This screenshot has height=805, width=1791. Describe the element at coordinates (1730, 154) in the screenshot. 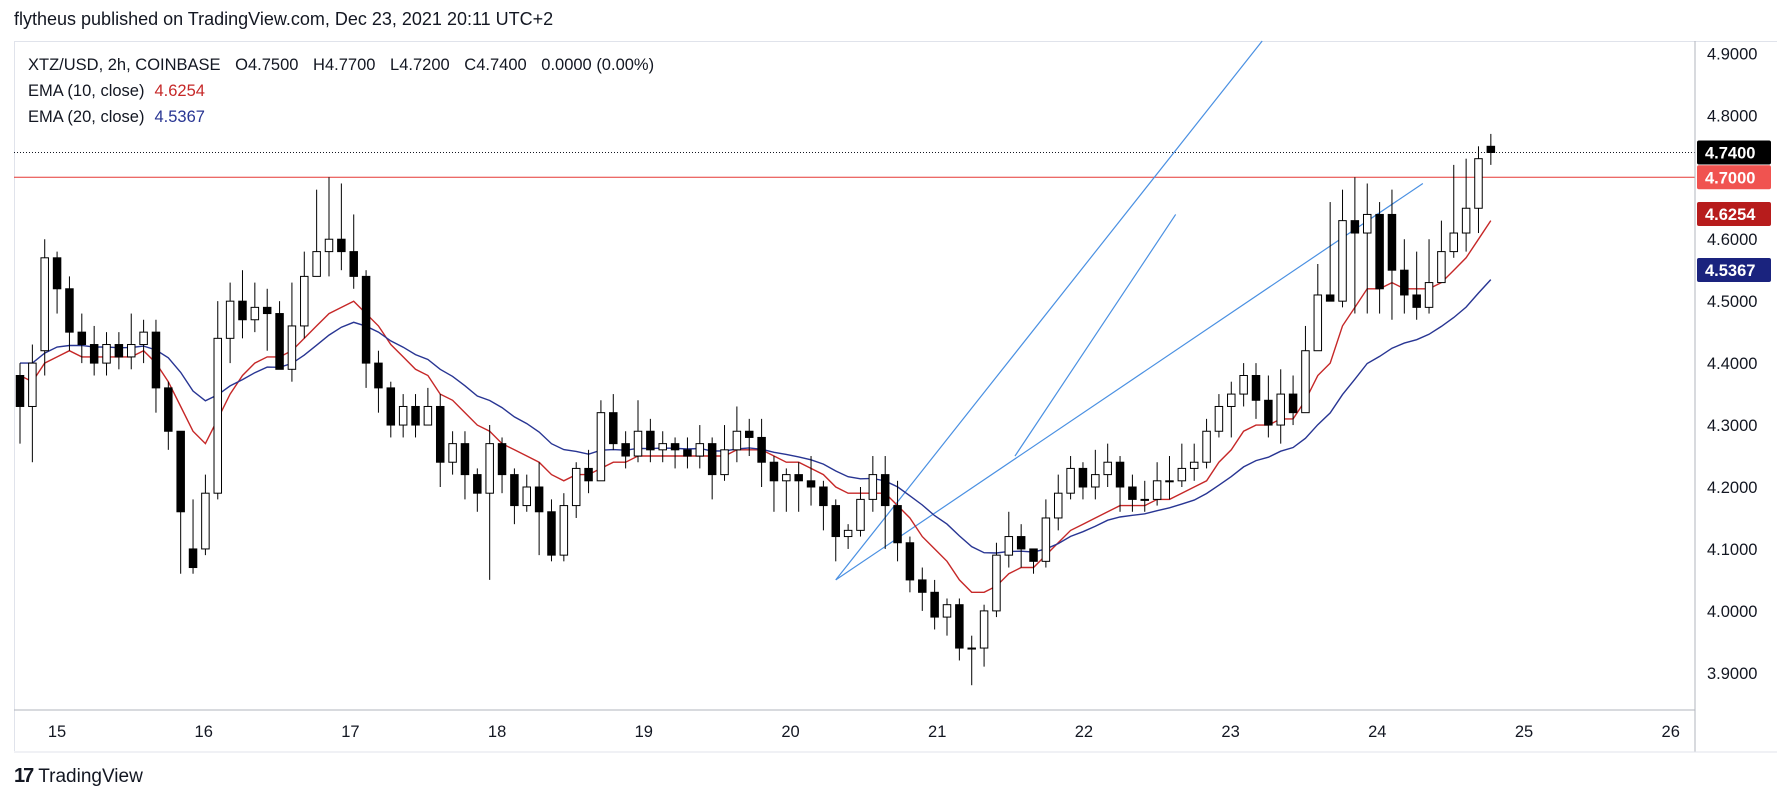

I see `last-price-label: 4.7400` at that location.